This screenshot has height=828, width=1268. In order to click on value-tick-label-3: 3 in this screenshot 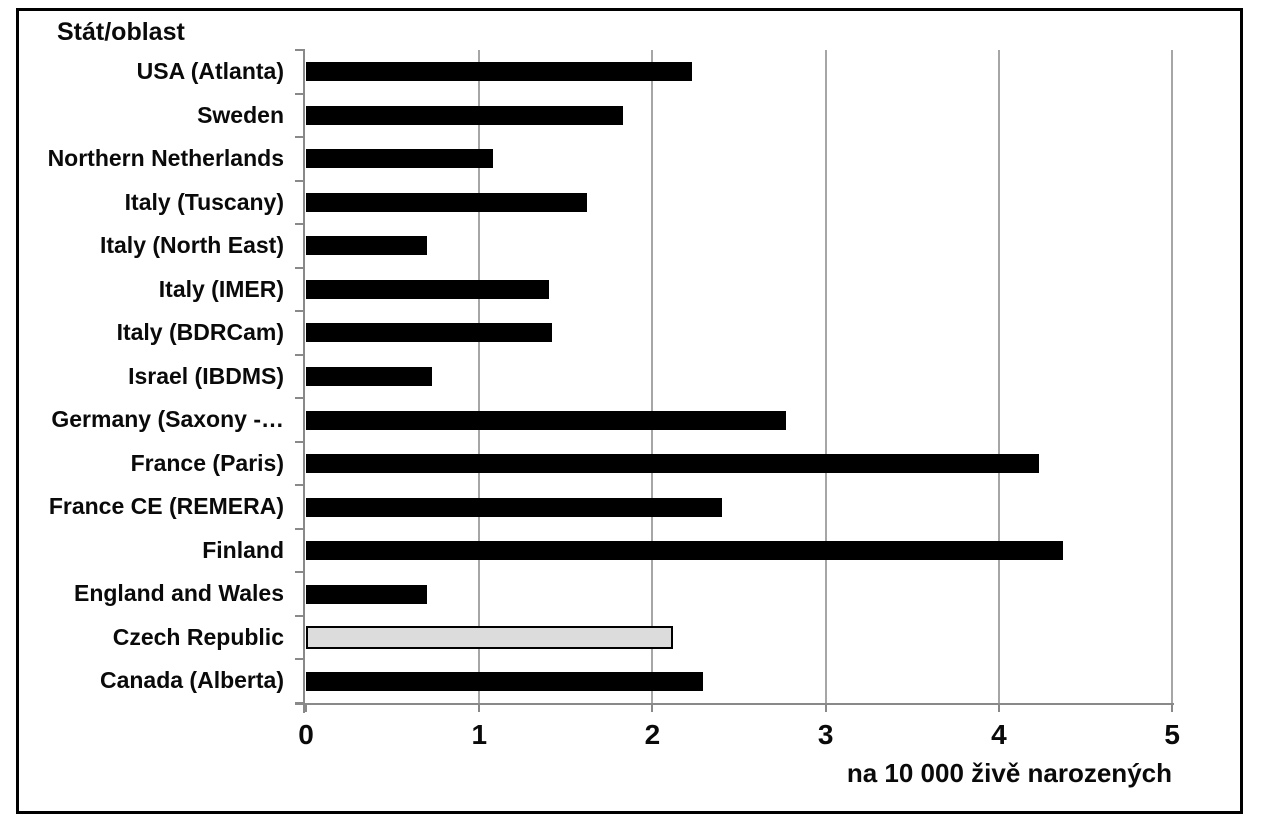, I will do `click(825, 734)`.